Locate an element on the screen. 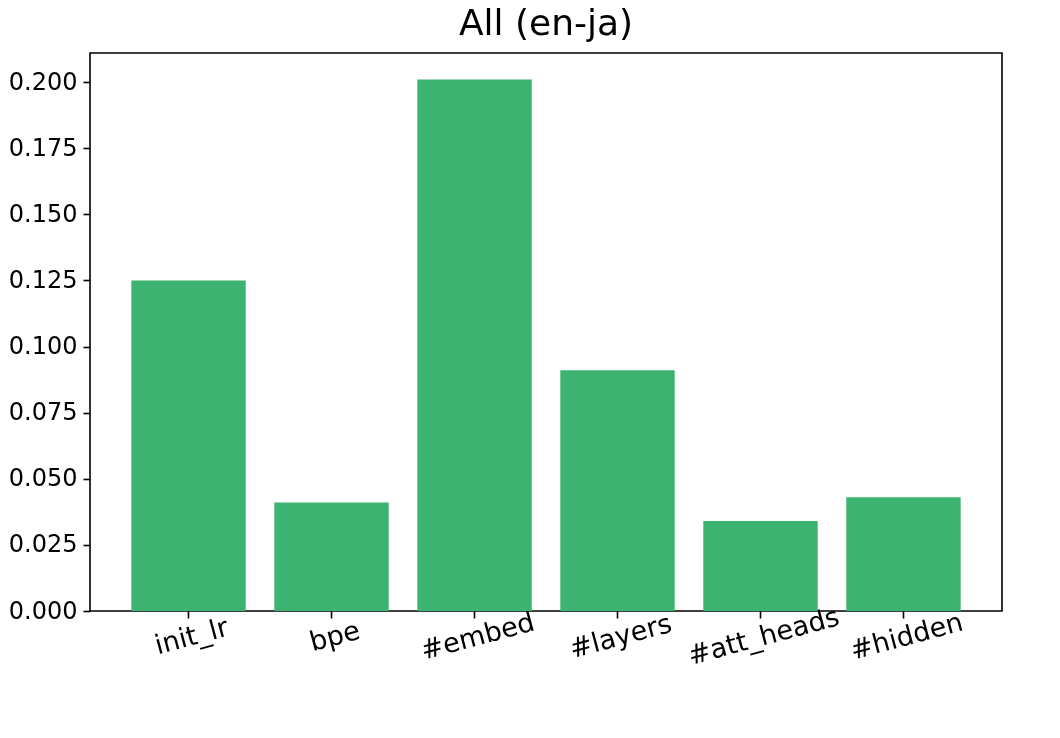 The image size is (1060, 738). x-tick-label: init_lr is located at coordinates (192, 635).